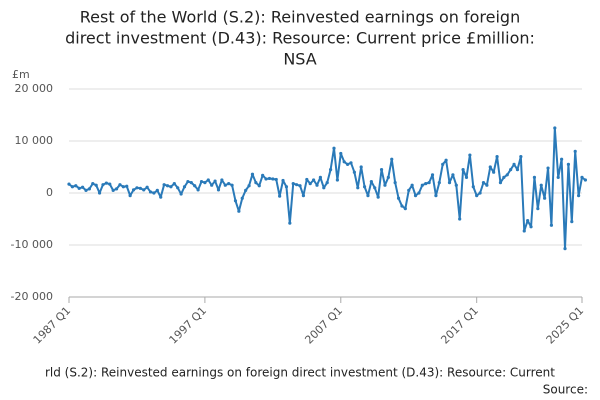  I want to click on x-tick-label: 2007 Q1, so click(323, 325).